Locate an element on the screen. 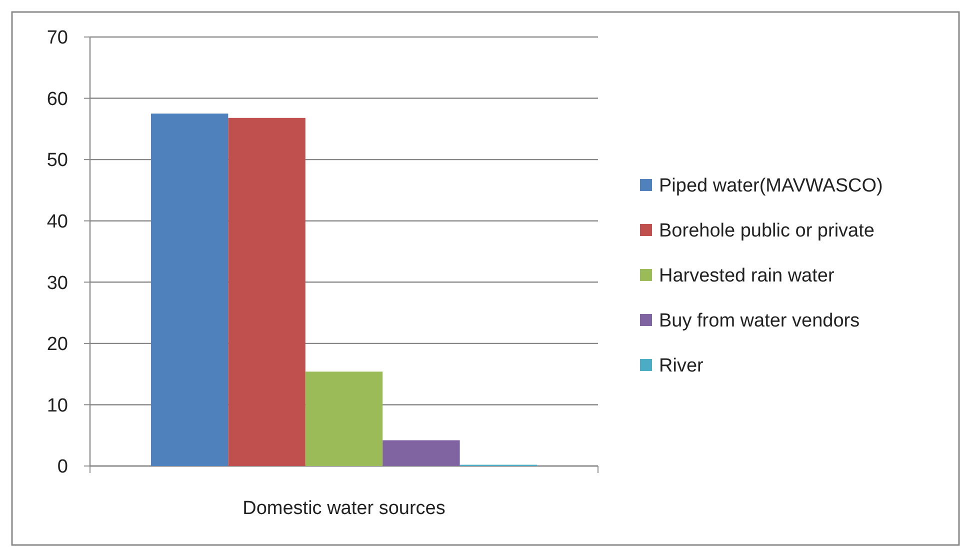  legend-label: River is located at coordinates (681, 366).